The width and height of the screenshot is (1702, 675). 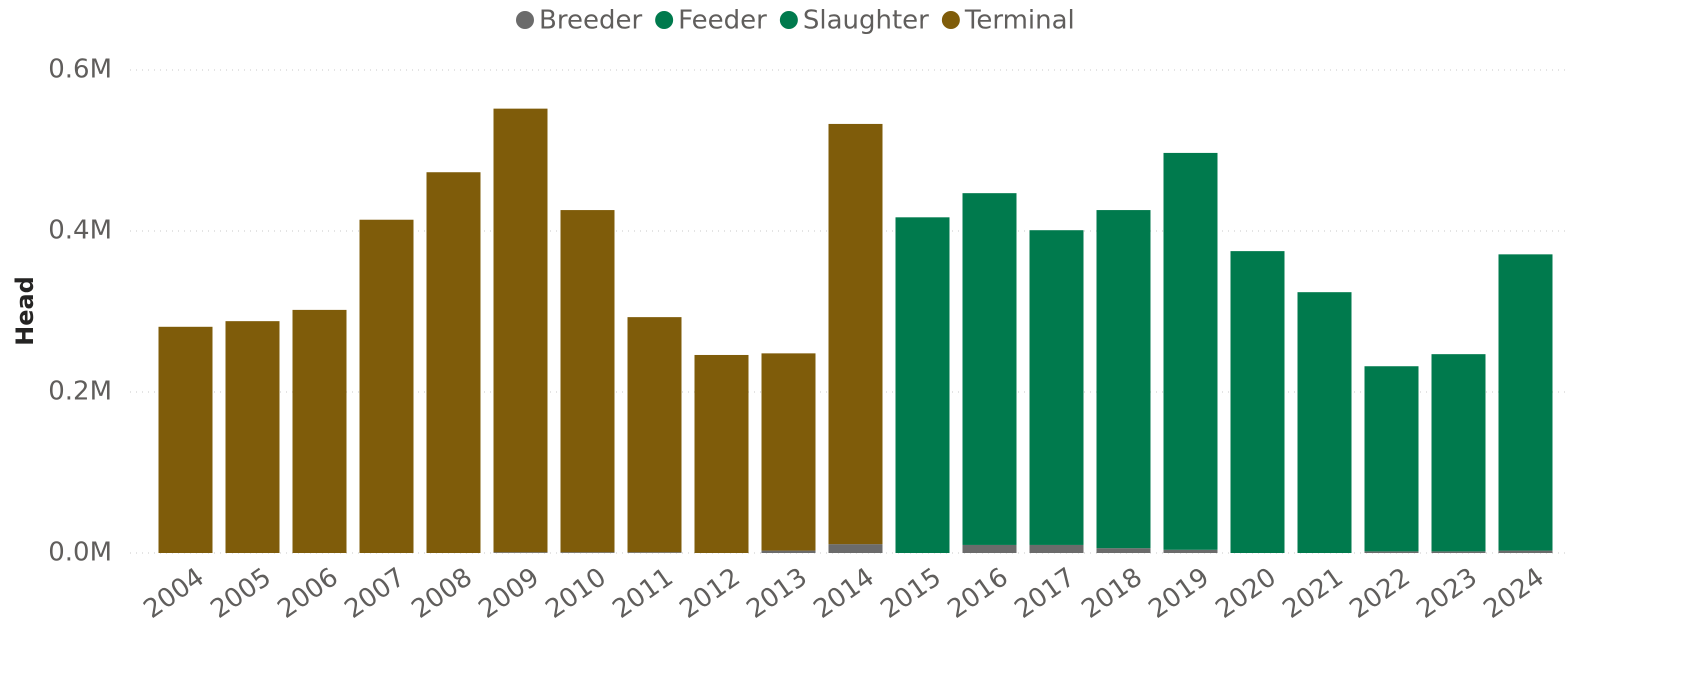 I want to click on x-tick-label: 2008, so click(x=441, y=593).